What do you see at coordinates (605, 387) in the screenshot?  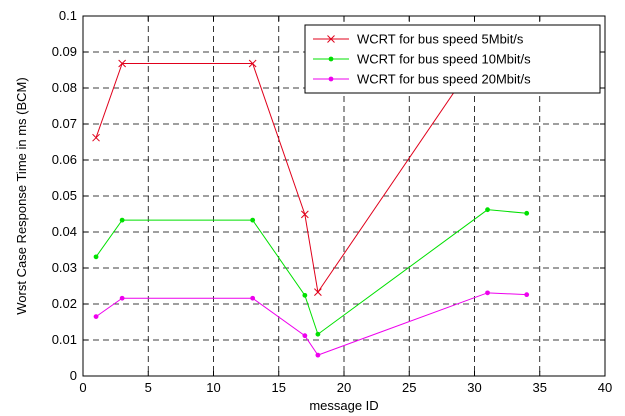 I see `x-tick-label: 40` at bounding box center [605, 387].